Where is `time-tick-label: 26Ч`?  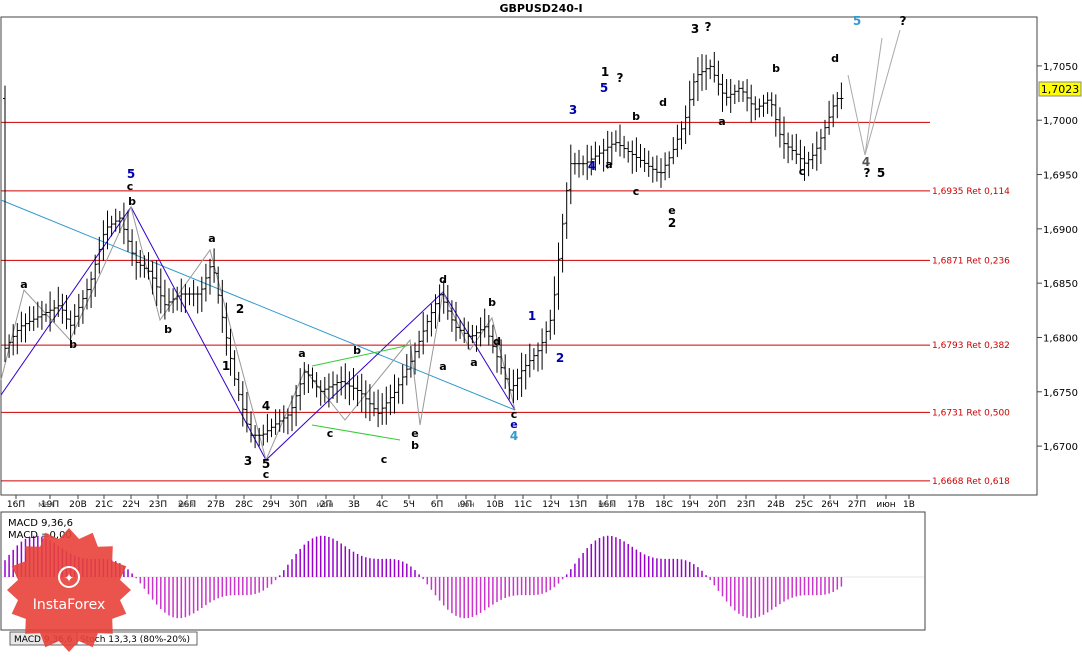 time-tick-label: 26Ч is located at coordinates (830, 505).